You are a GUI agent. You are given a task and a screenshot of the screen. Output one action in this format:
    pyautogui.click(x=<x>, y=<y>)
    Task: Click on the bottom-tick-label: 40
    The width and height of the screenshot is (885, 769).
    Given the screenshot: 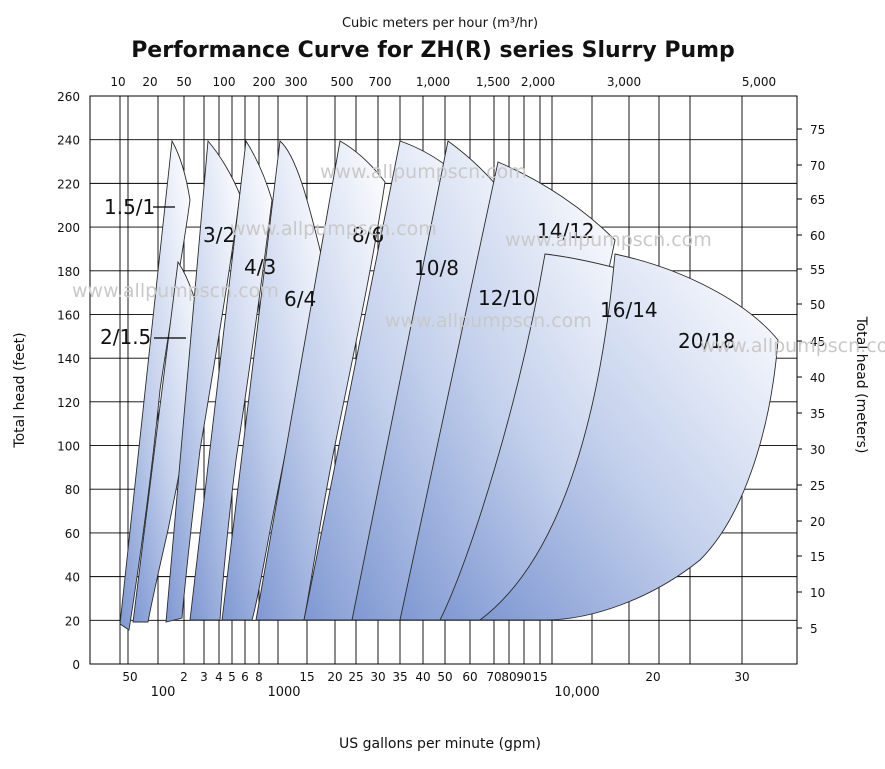 What is the action you would take?
    pyautogui.click(x=422, y=677)
    